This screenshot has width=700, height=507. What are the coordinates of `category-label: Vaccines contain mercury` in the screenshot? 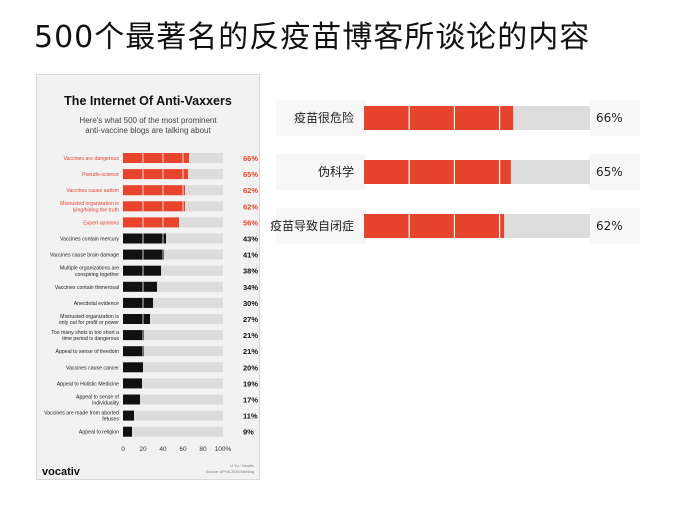 It's located at (89, 240).